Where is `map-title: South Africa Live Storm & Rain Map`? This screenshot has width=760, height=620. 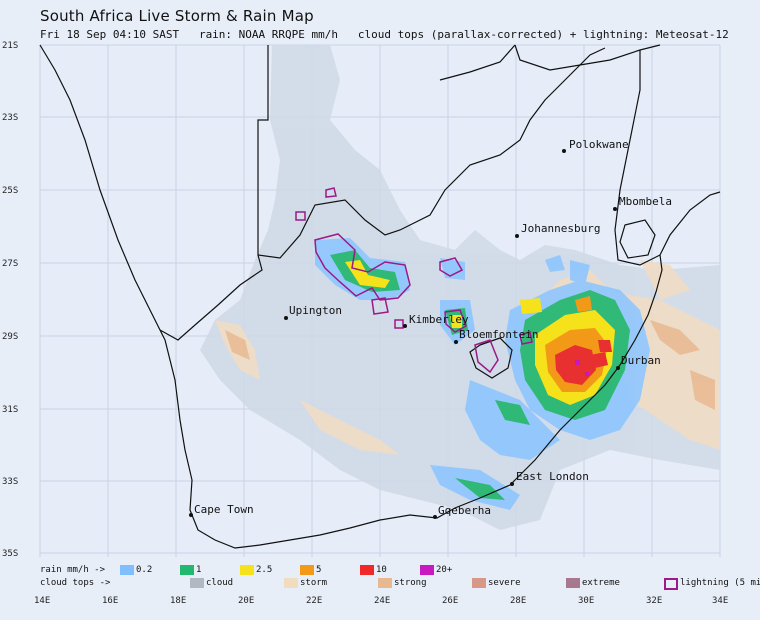
map-title: South Africa Live Storm & Rain Map is located at coordinates (177, 16).